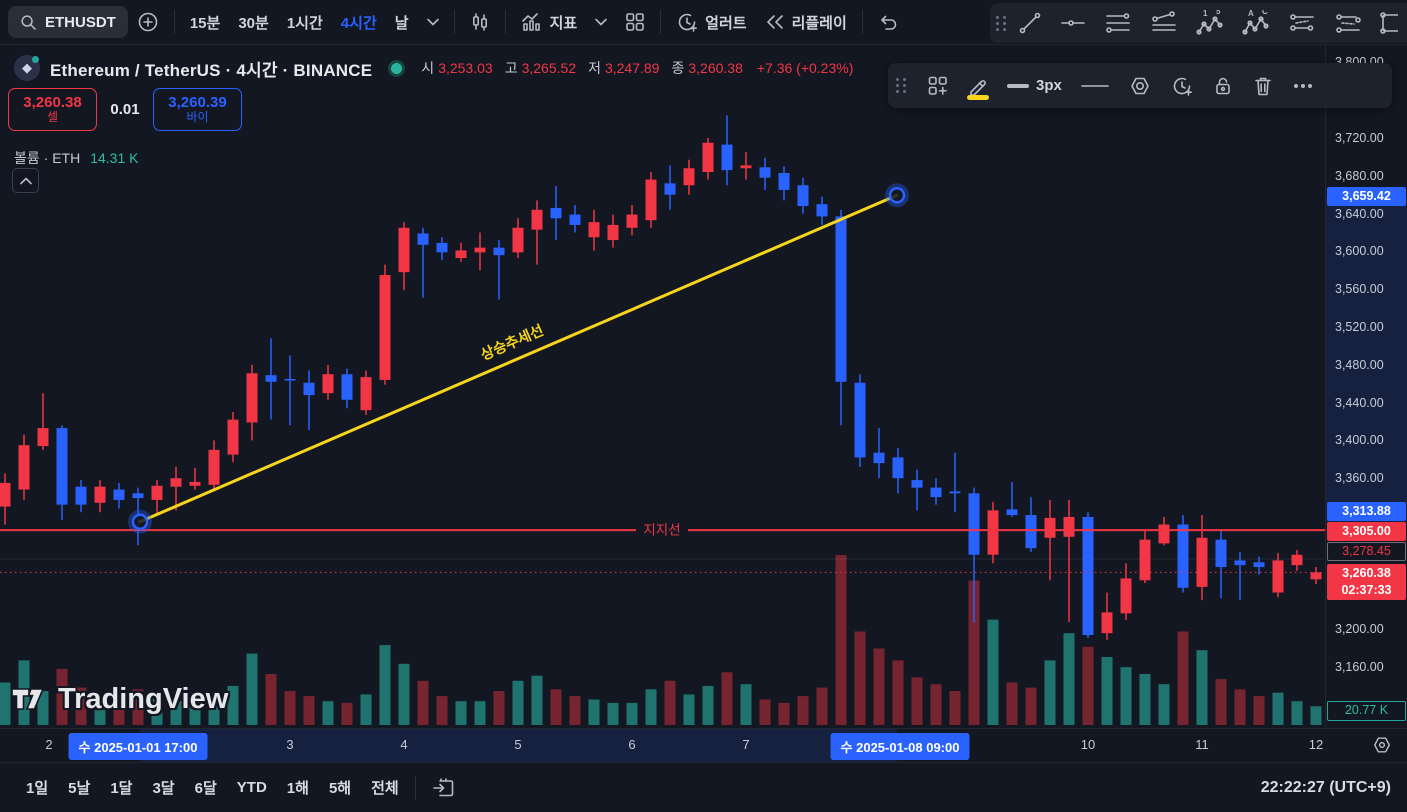 This screenshot has width=1407, height=812. What do you see at coordinates (1366, 711) in the screenshot?
I see `volume-axis-label: 20.77 K` at bounding box center [1366, 711].